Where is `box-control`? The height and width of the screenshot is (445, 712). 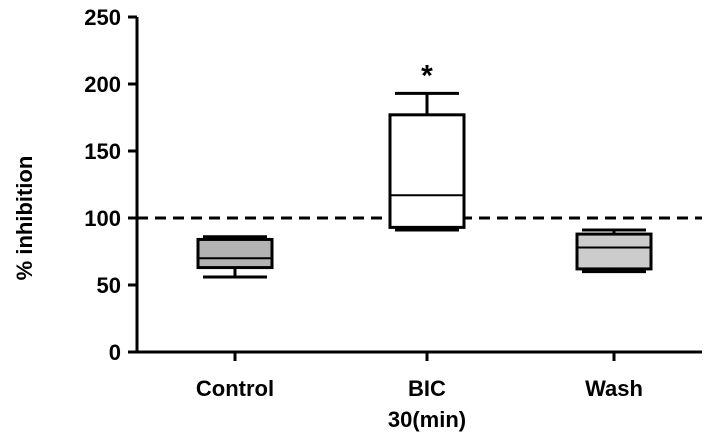
box-control is located at coordinates (235, 257).